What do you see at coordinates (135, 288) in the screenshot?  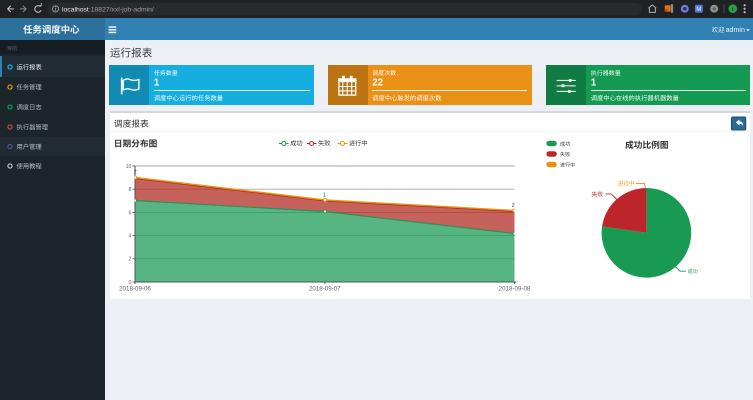 I see `svg-text: 2018-09-06` at bounding box center [135, 288].